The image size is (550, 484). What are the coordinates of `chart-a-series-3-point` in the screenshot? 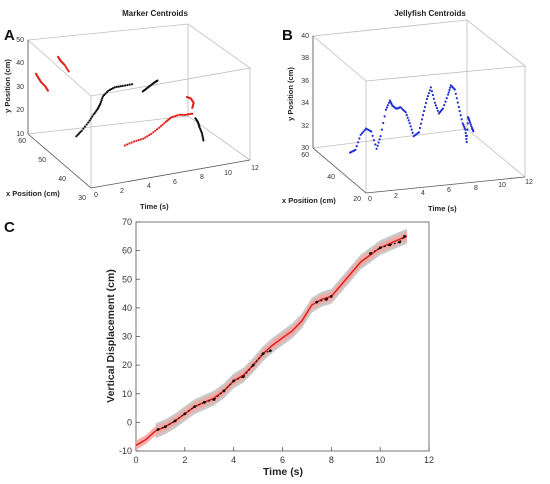 It's located at (48, 90).